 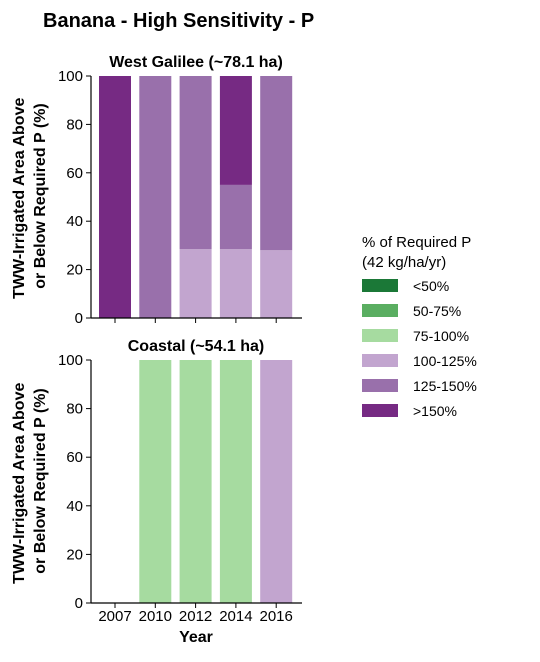 What do you see at coordinates (195, 481) in the screenshot?
I see `bar-2012-75-100%` at bounding box center [195, 481].